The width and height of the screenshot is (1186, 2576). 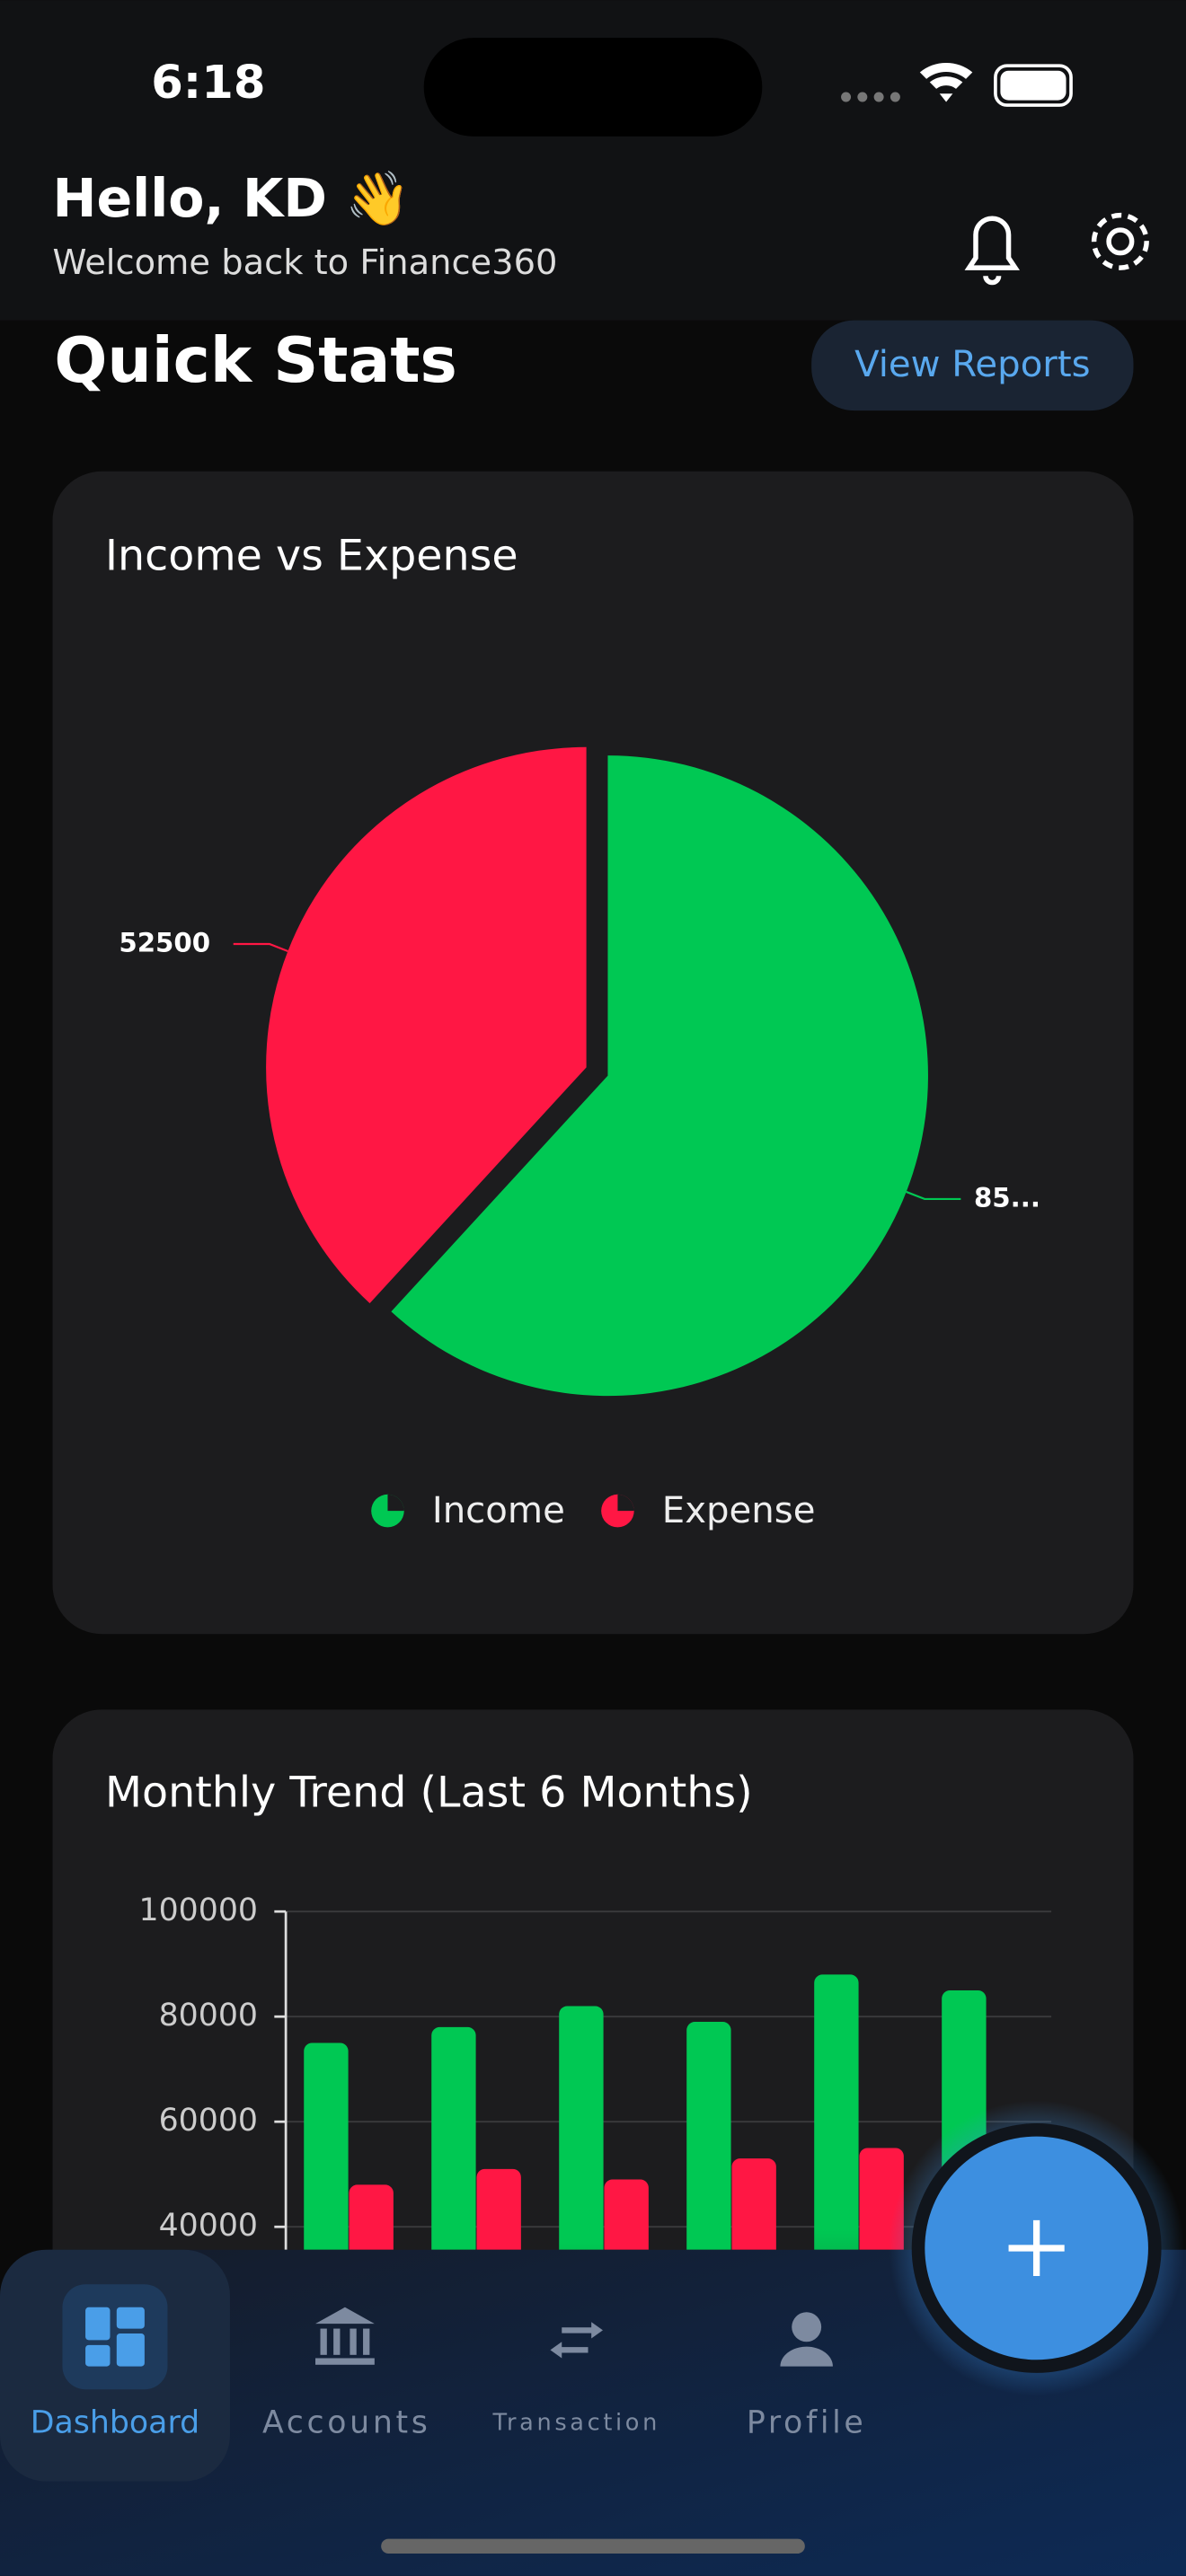 What do you see at coordinates (992, 251) in the screenshot?
I see `bell-icon` at bounding box center [992, 251].